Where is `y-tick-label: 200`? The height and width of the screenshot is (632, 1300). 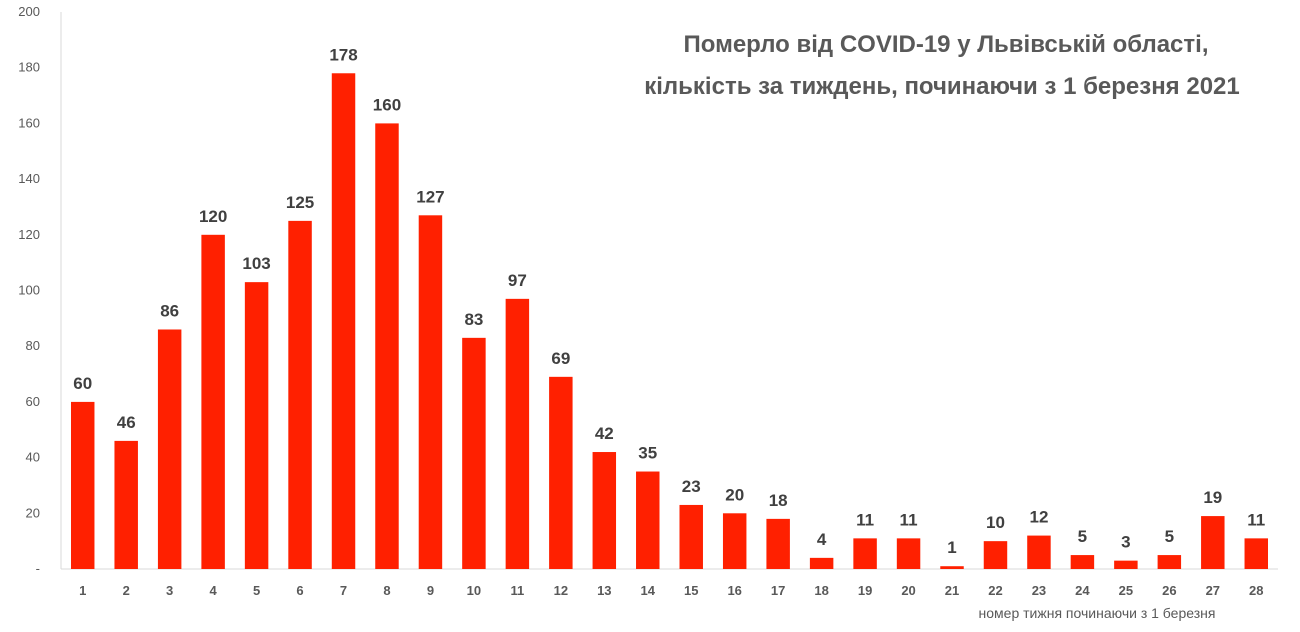
y-tick-label: 200 is located at coordinates (29, 11).